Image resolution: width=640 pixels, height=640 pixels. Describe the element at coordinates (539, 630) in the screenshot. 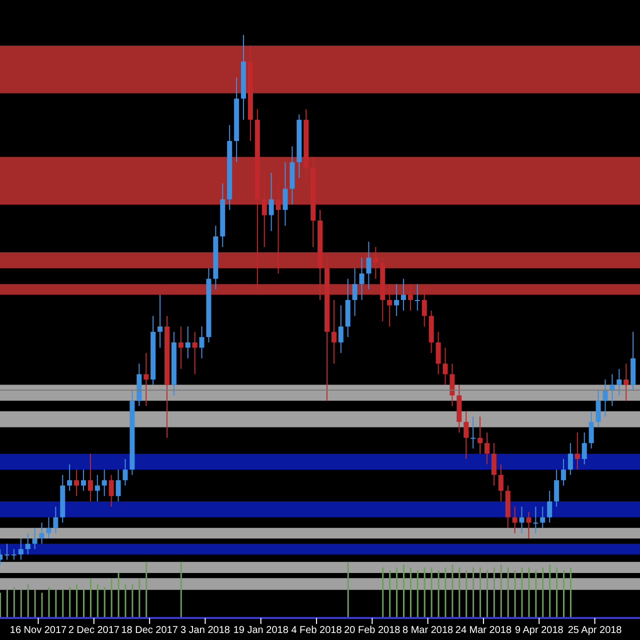

I see `x-tick-label: 9 Apr 2018` at that location.